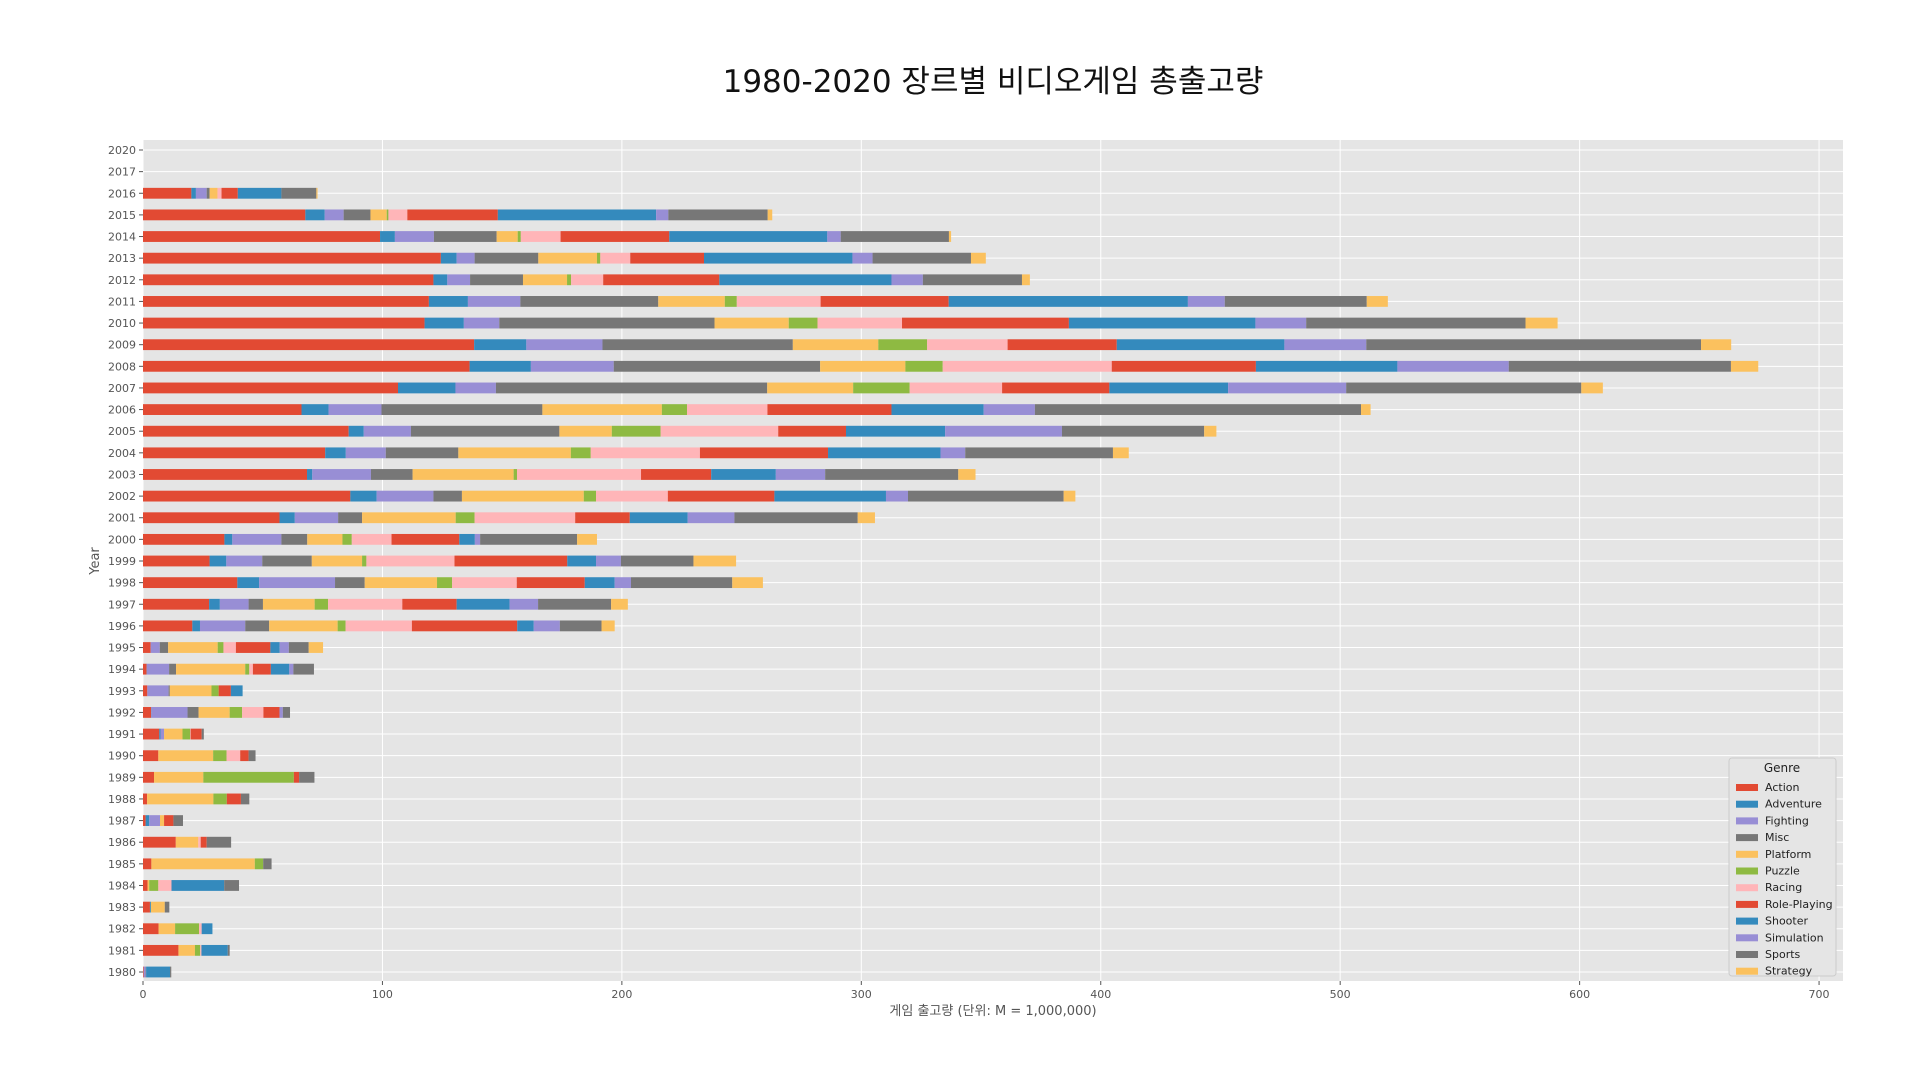 This screenshot has height=1084, width=1920. Describe the element at coordinates (95, 561) in the screenshot. I see `y-axis-label: Year` at that location.